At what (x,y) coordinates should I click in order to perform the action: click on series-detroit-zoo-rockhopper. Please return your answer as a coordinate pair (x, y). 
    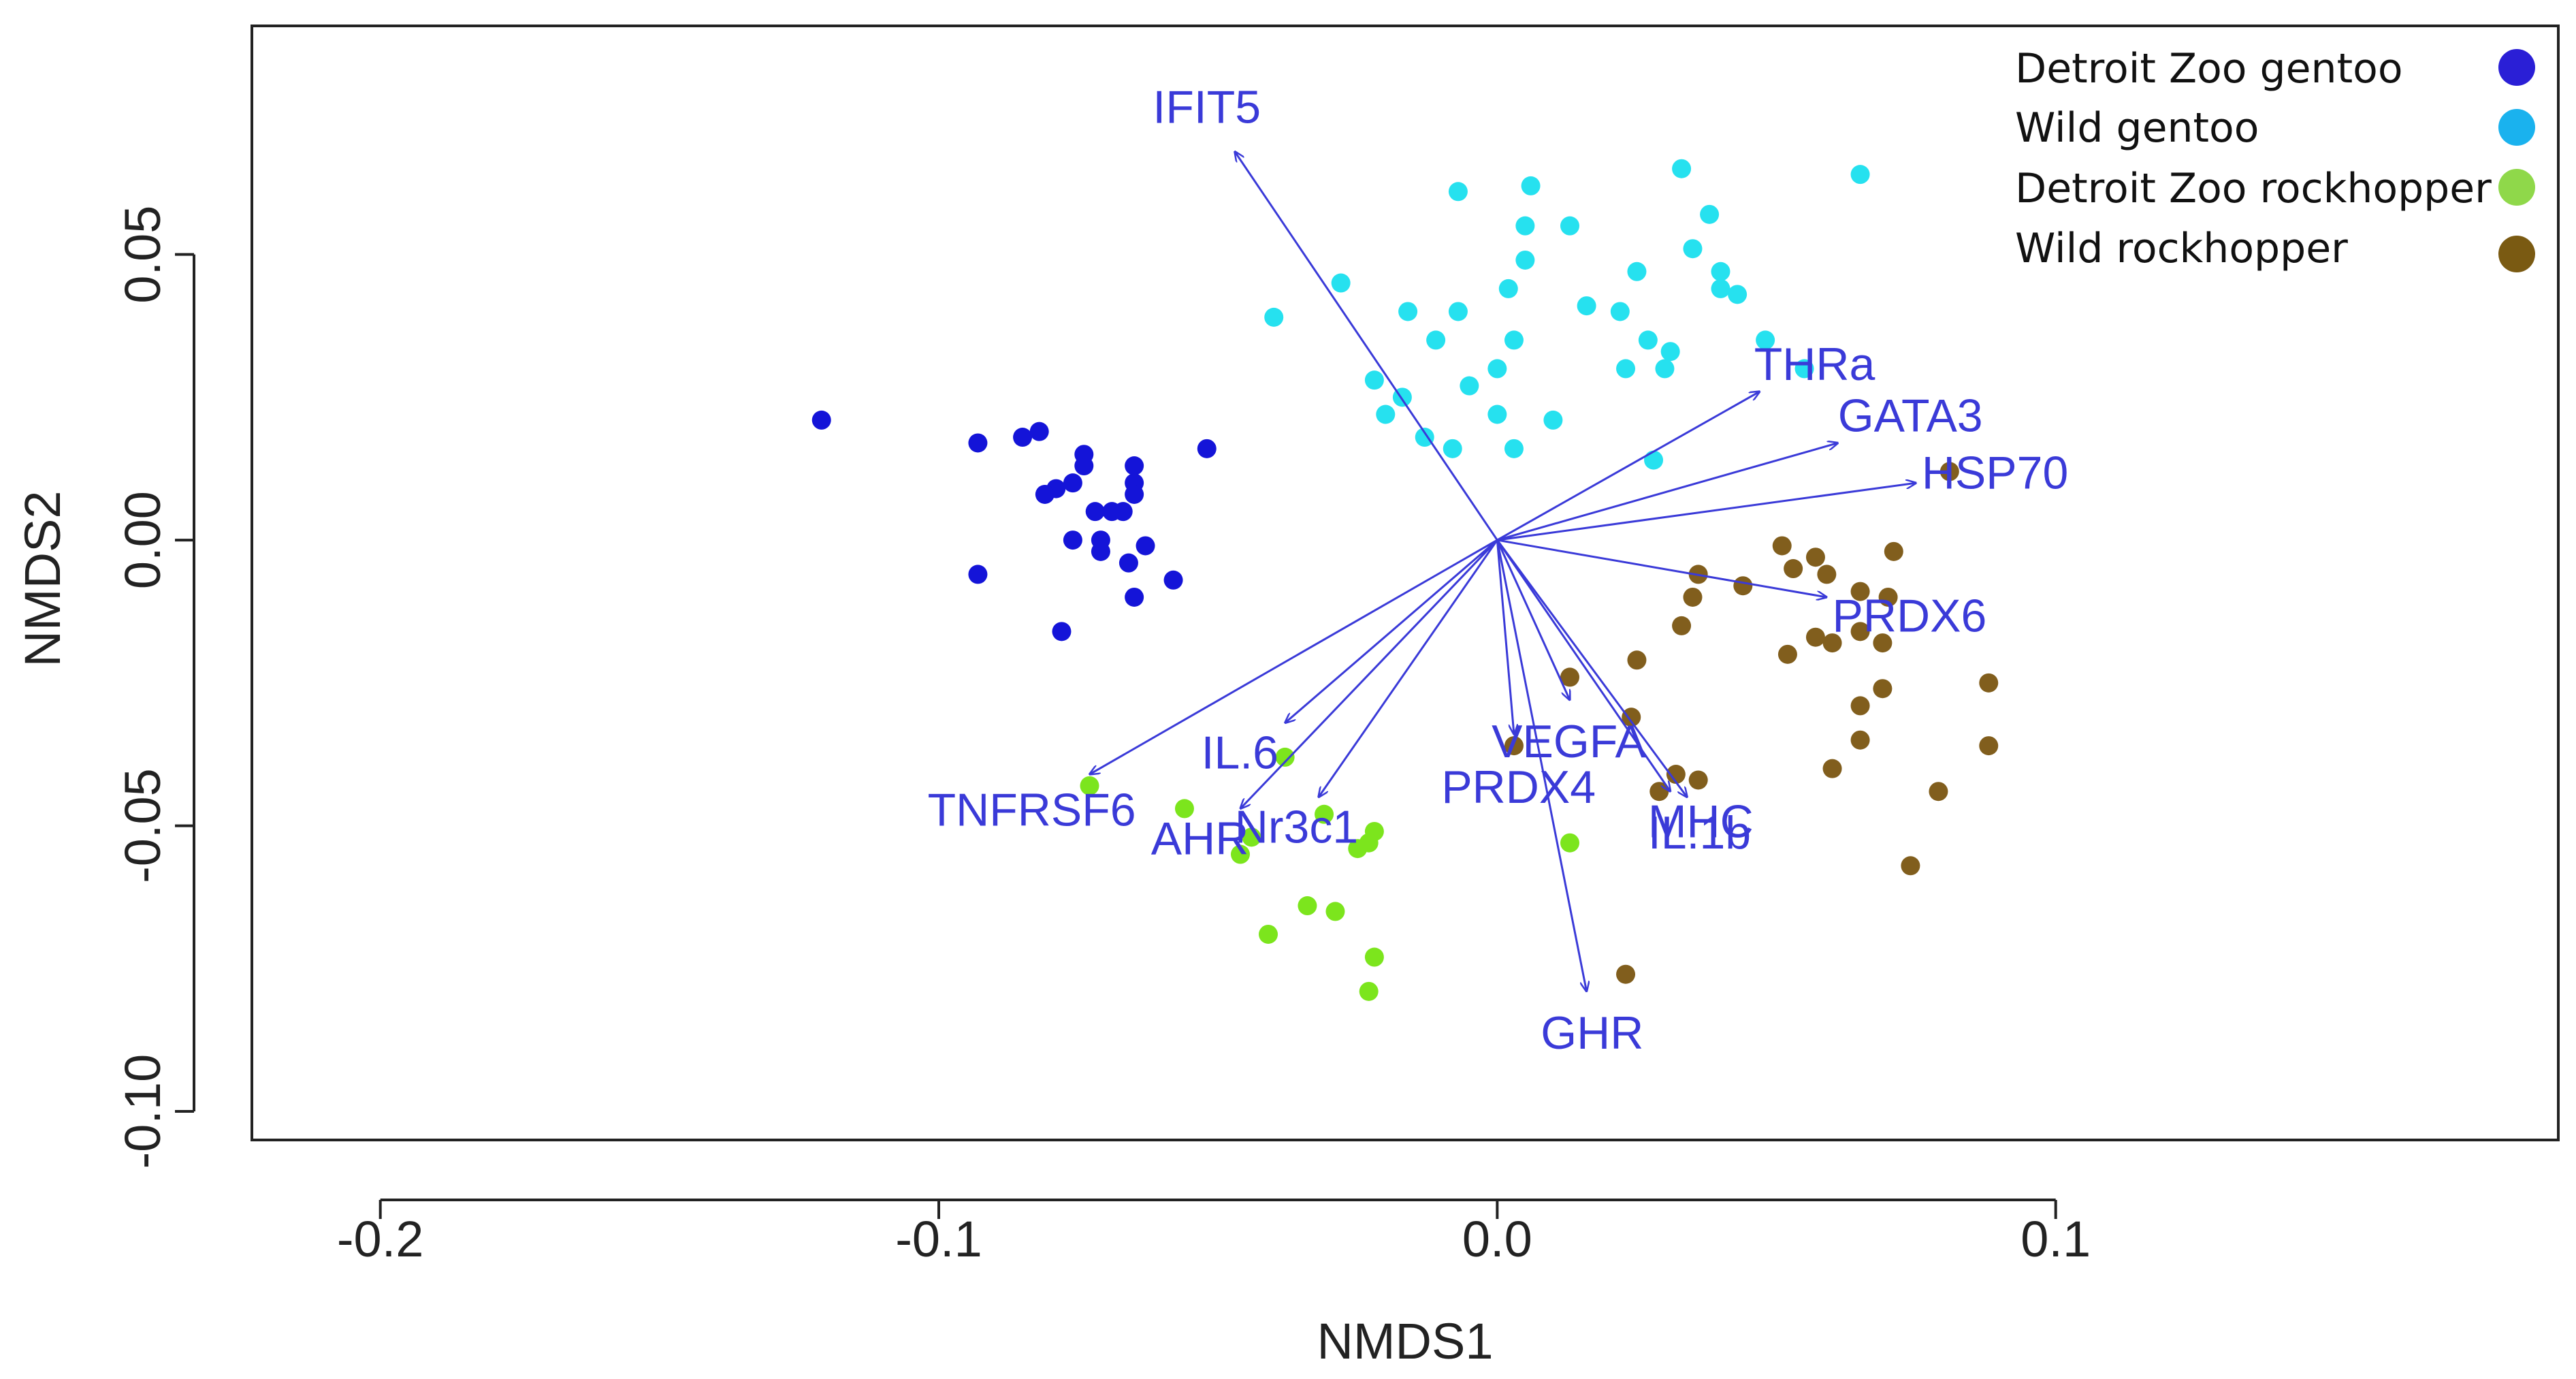
    Looking at the image, I should click on (1329, 874).